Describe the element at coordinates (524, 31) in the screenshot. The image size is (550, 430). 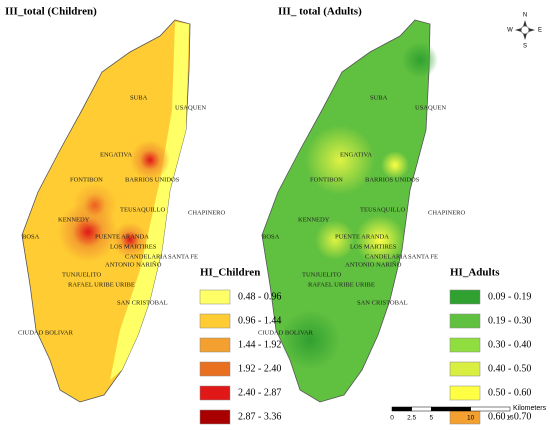
I see `compass: N S E W` at that location.